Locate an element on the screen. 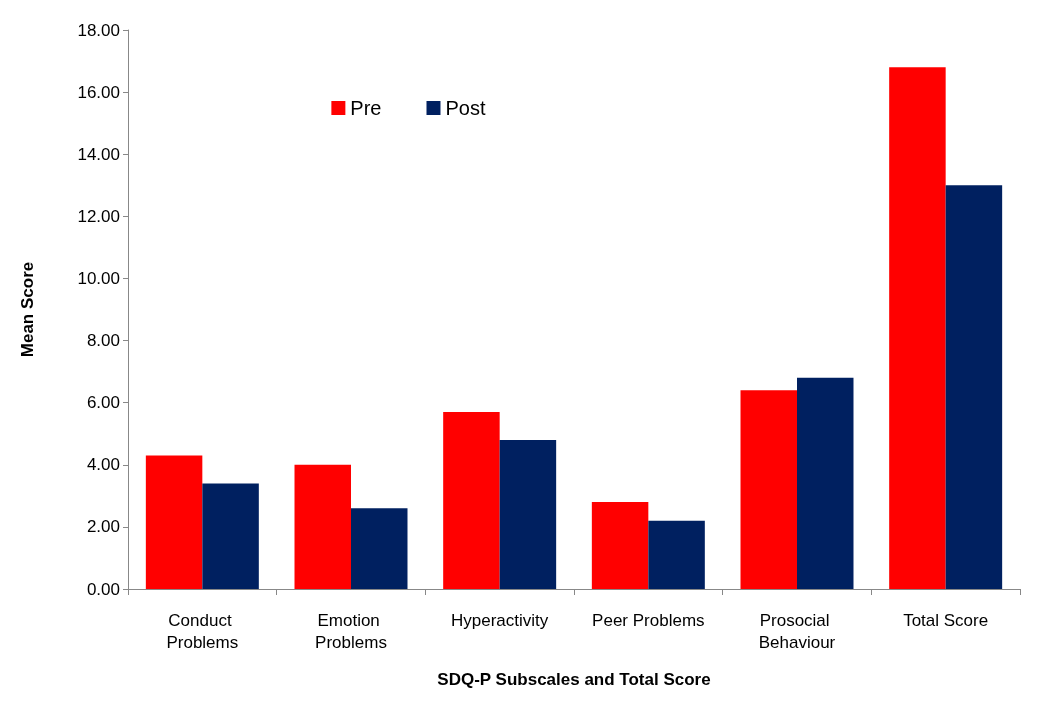 The image size is (1043, 708). x-tick-label: Total Score is located at coordinates (946, 620).